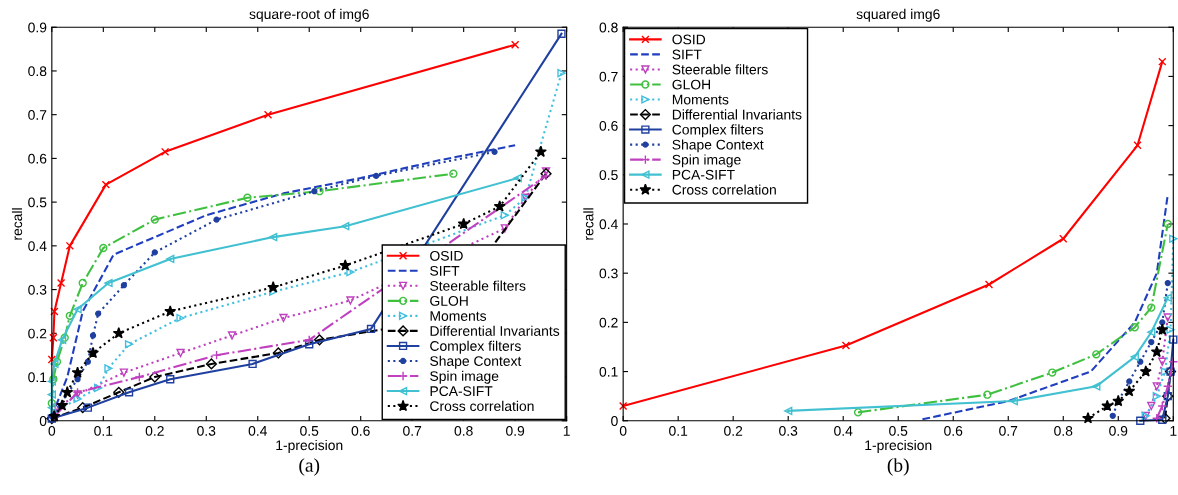  Describe the element at coordinates (898, 467) in the screenshot. I see `text: (b)` at that location.